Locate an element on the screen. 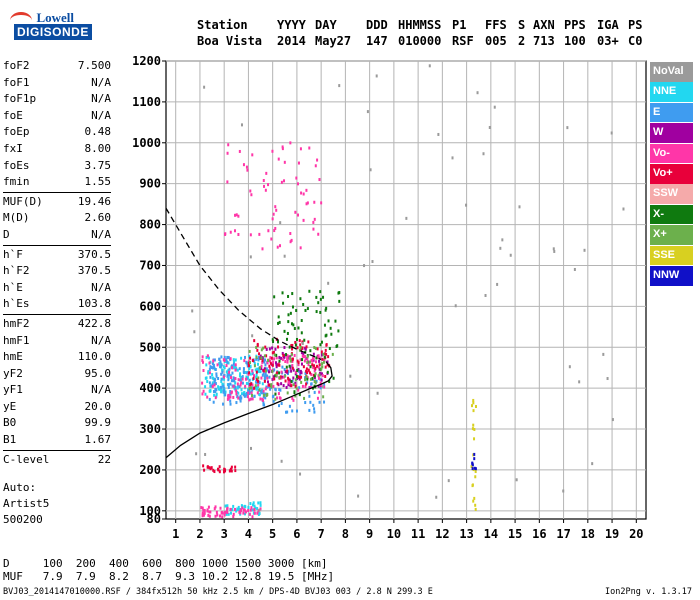 The width and height of the screenshot is (700, 600). version-label: Ion2Png v. 1.3.17 is located at coordinates (648, 592).